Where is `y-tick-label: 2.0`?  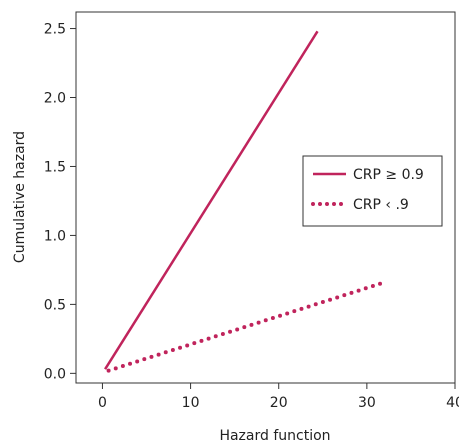 y-tick-label: 2.0 is located at coordinates (55, 99).